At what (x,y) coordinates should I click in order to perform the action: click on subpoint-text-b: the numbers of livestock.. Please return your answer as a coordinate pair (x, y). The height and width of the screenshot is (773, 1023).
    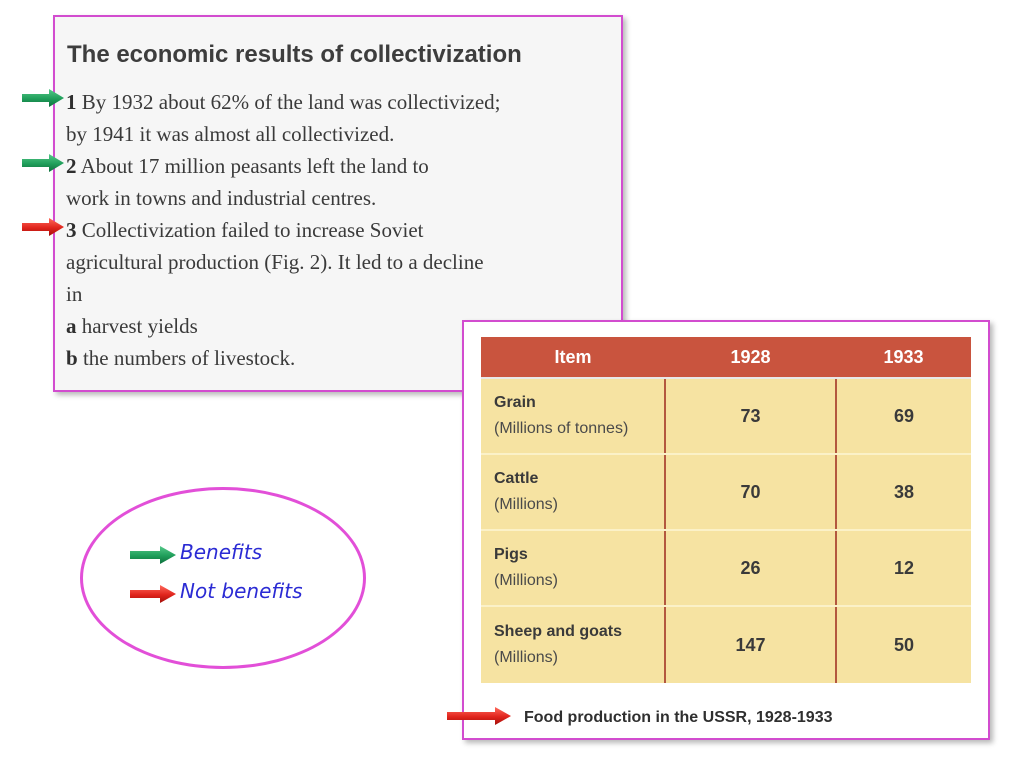
    Looking at the image, I should click on (186, 358).